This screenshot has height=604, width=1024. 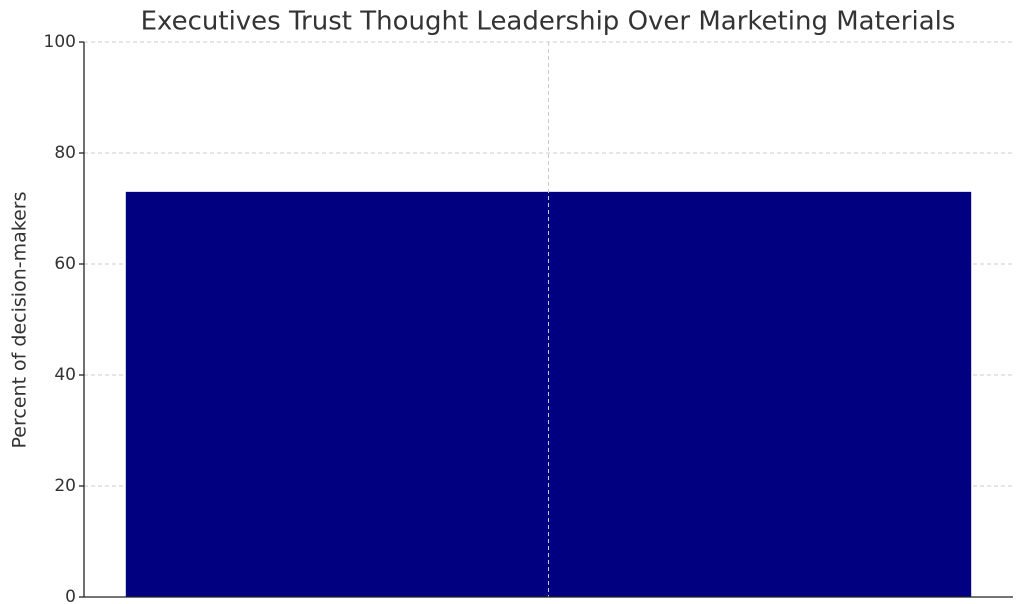 I want to click on y-axis-label: Percent of decision-makers, so click(x=20, y=320).